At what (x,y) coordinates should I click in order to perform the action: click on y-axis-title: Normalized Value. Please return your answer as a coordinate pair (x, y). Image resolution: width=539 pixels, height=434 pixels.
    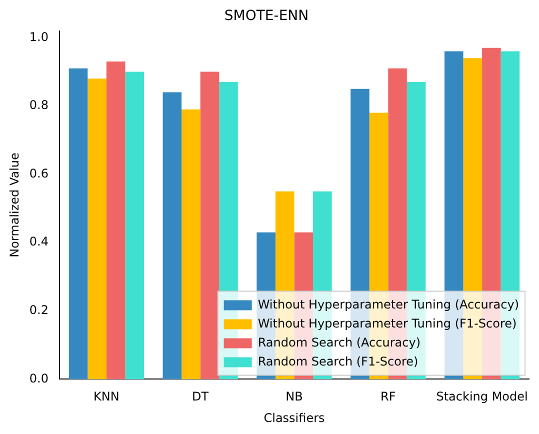
    Looking at the image, I should click on (14, 205).